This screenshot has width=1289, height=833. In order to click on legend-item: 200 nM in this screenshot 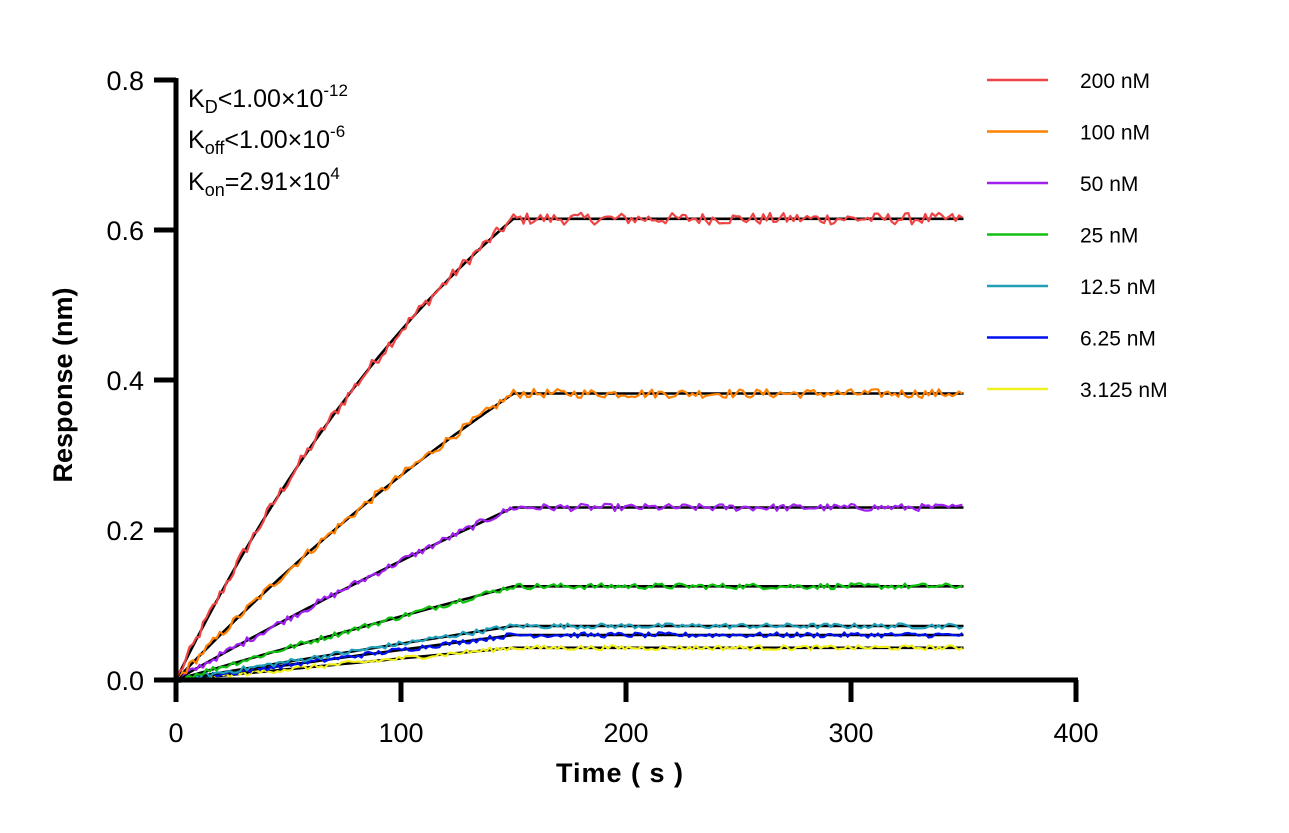, I will do `click(1068, 81)`.